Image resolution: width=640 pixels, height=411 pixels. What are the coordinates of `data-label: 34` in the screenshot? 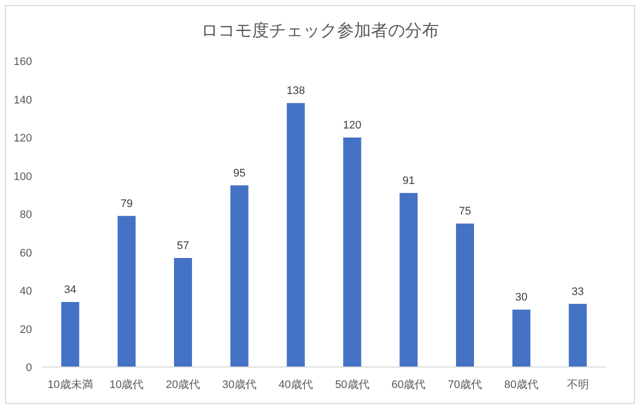 It's located at (70, 290).